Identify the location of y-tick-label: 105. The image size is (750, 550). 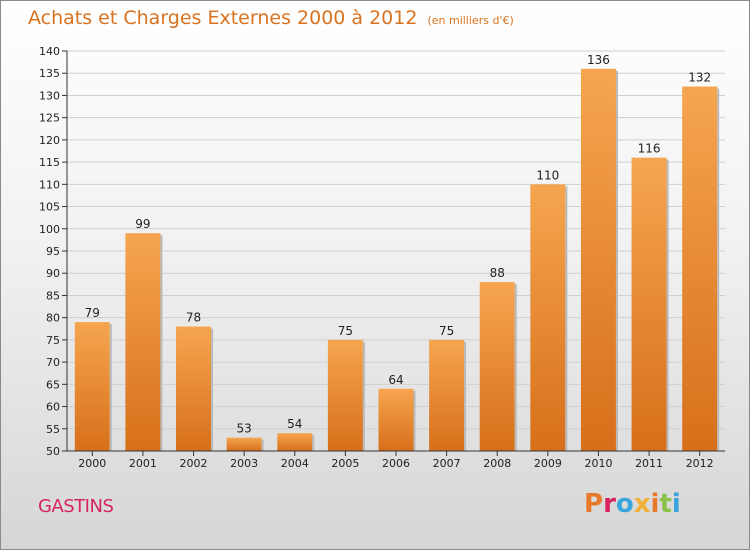
(49, 207).